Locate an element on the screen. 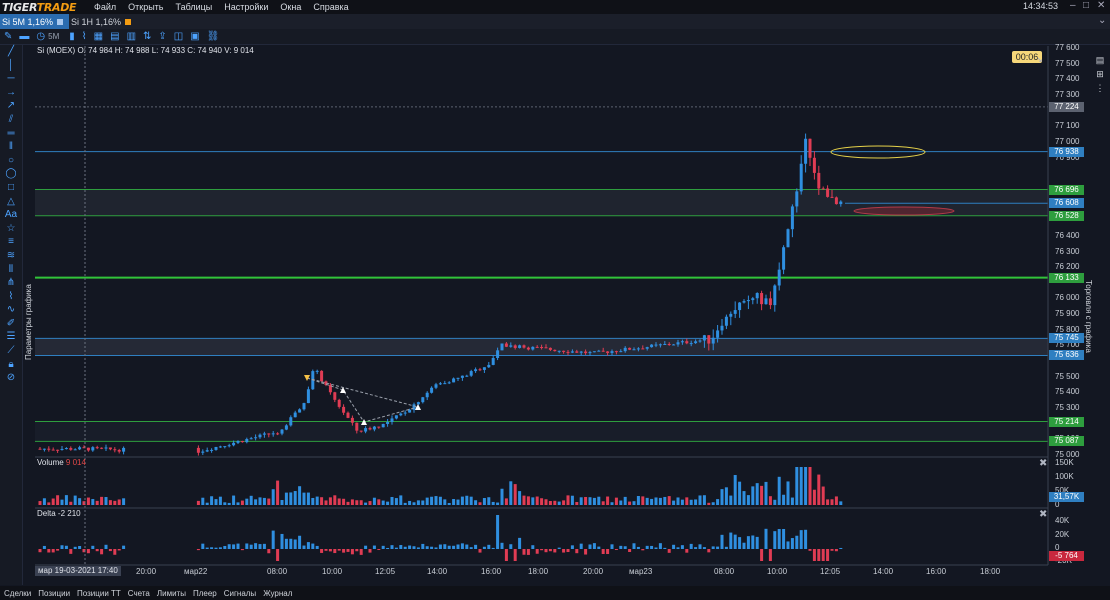 The width and height of the screenshot is (1110, 600). tab-si-1h: Si 1H 1,16% is located at coordinates (103, 21).